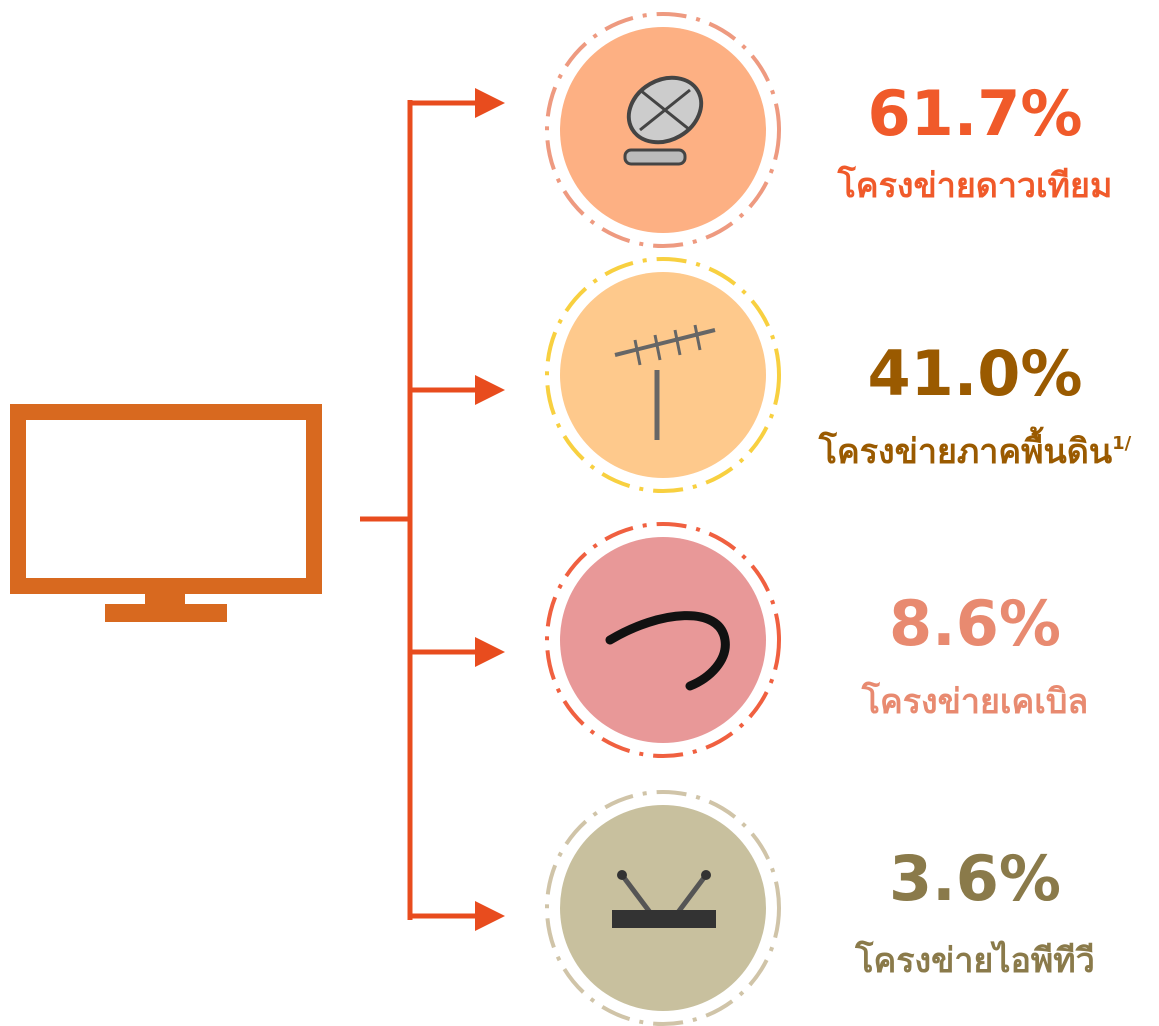 Image resolution: width=1159 pixels, height=1026 pixels. Describe the element at coordinates (974, 113) in the screenshot. I see `percent: 61.7%` at that location.